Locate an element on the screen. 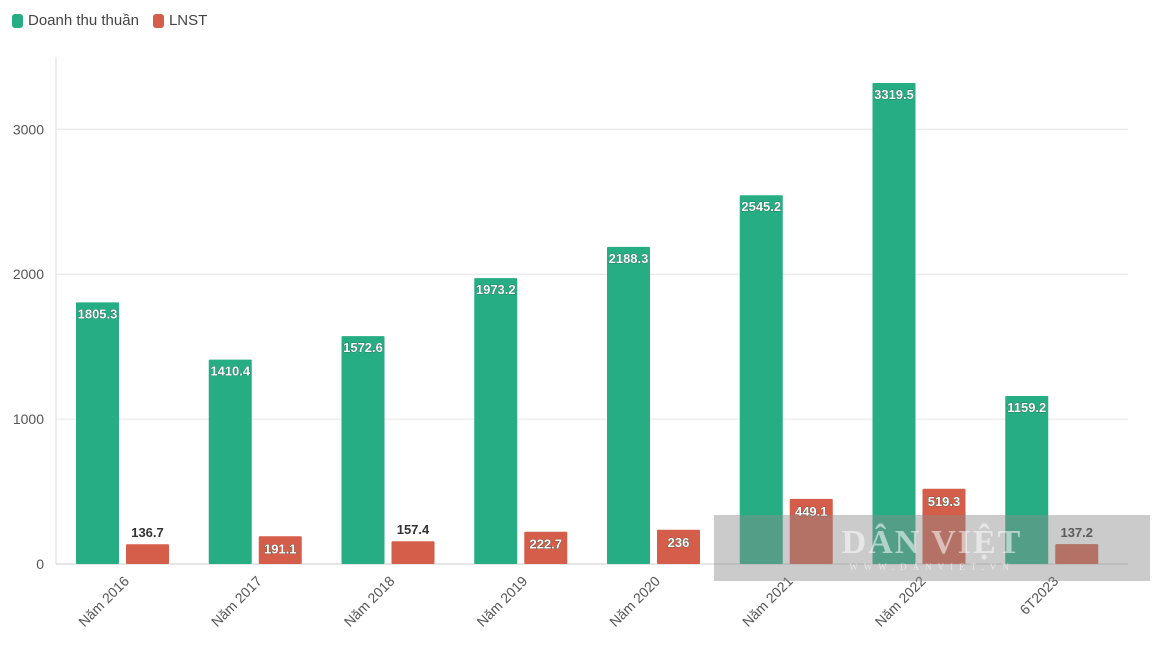 This screenshot has width=1152, height=650. watermark-subtitle: WWW.DANVIET.VN is located at coordinates (932, 567).